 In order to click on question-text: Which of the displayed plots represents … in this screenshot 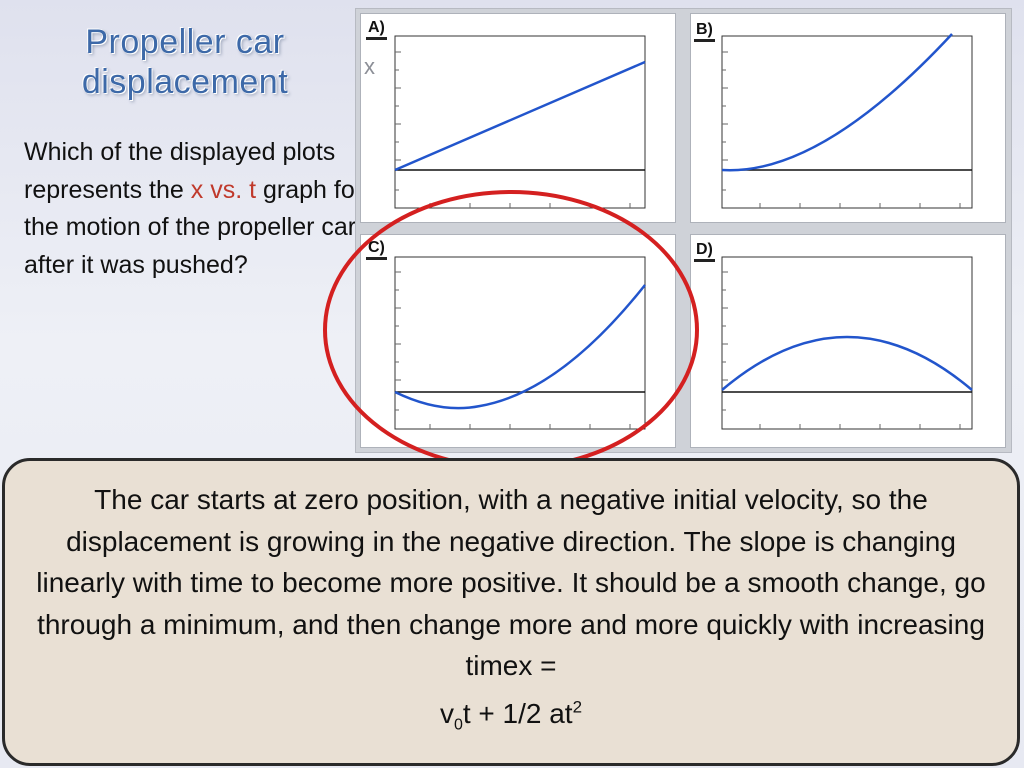, I will do `click(194, 209)`.